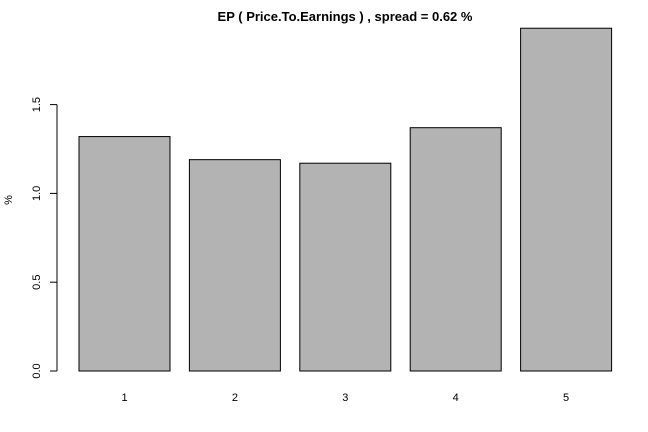 This screenshot has height=432, width=648. I want to click on x-tick-label: 2, so click(235, 398).